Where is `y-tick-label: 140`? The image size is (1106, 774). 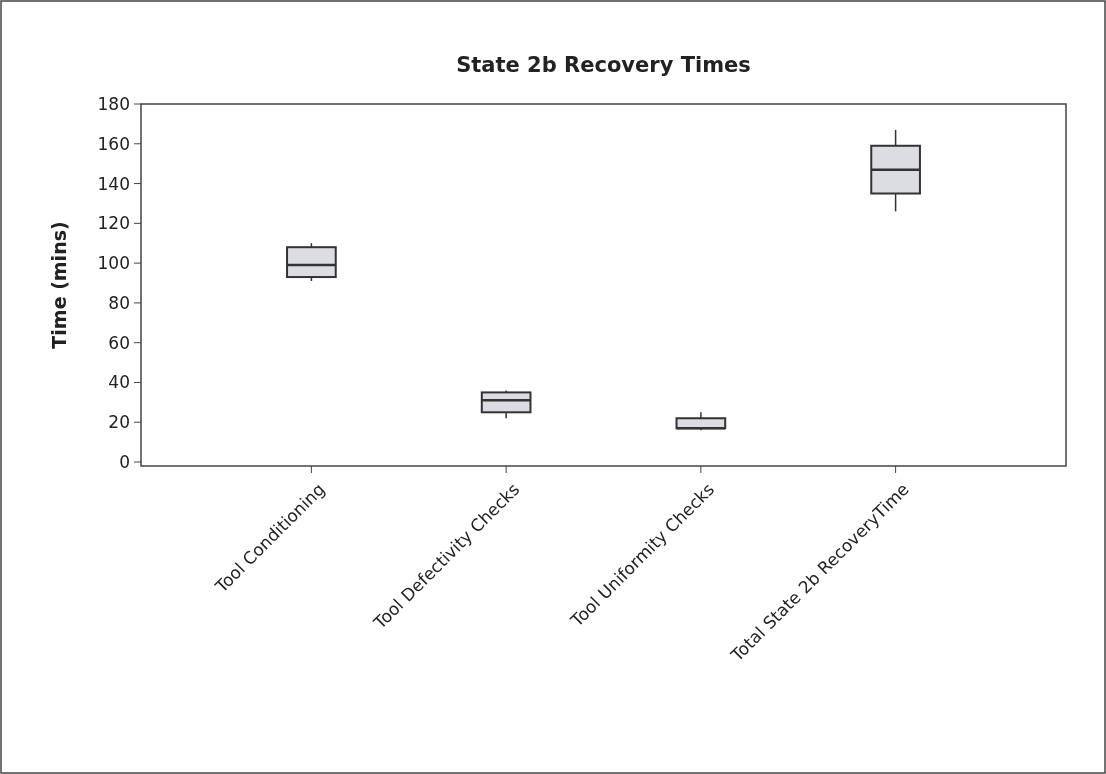
y-tick-label: 140 is located at coordinates (113, 183).